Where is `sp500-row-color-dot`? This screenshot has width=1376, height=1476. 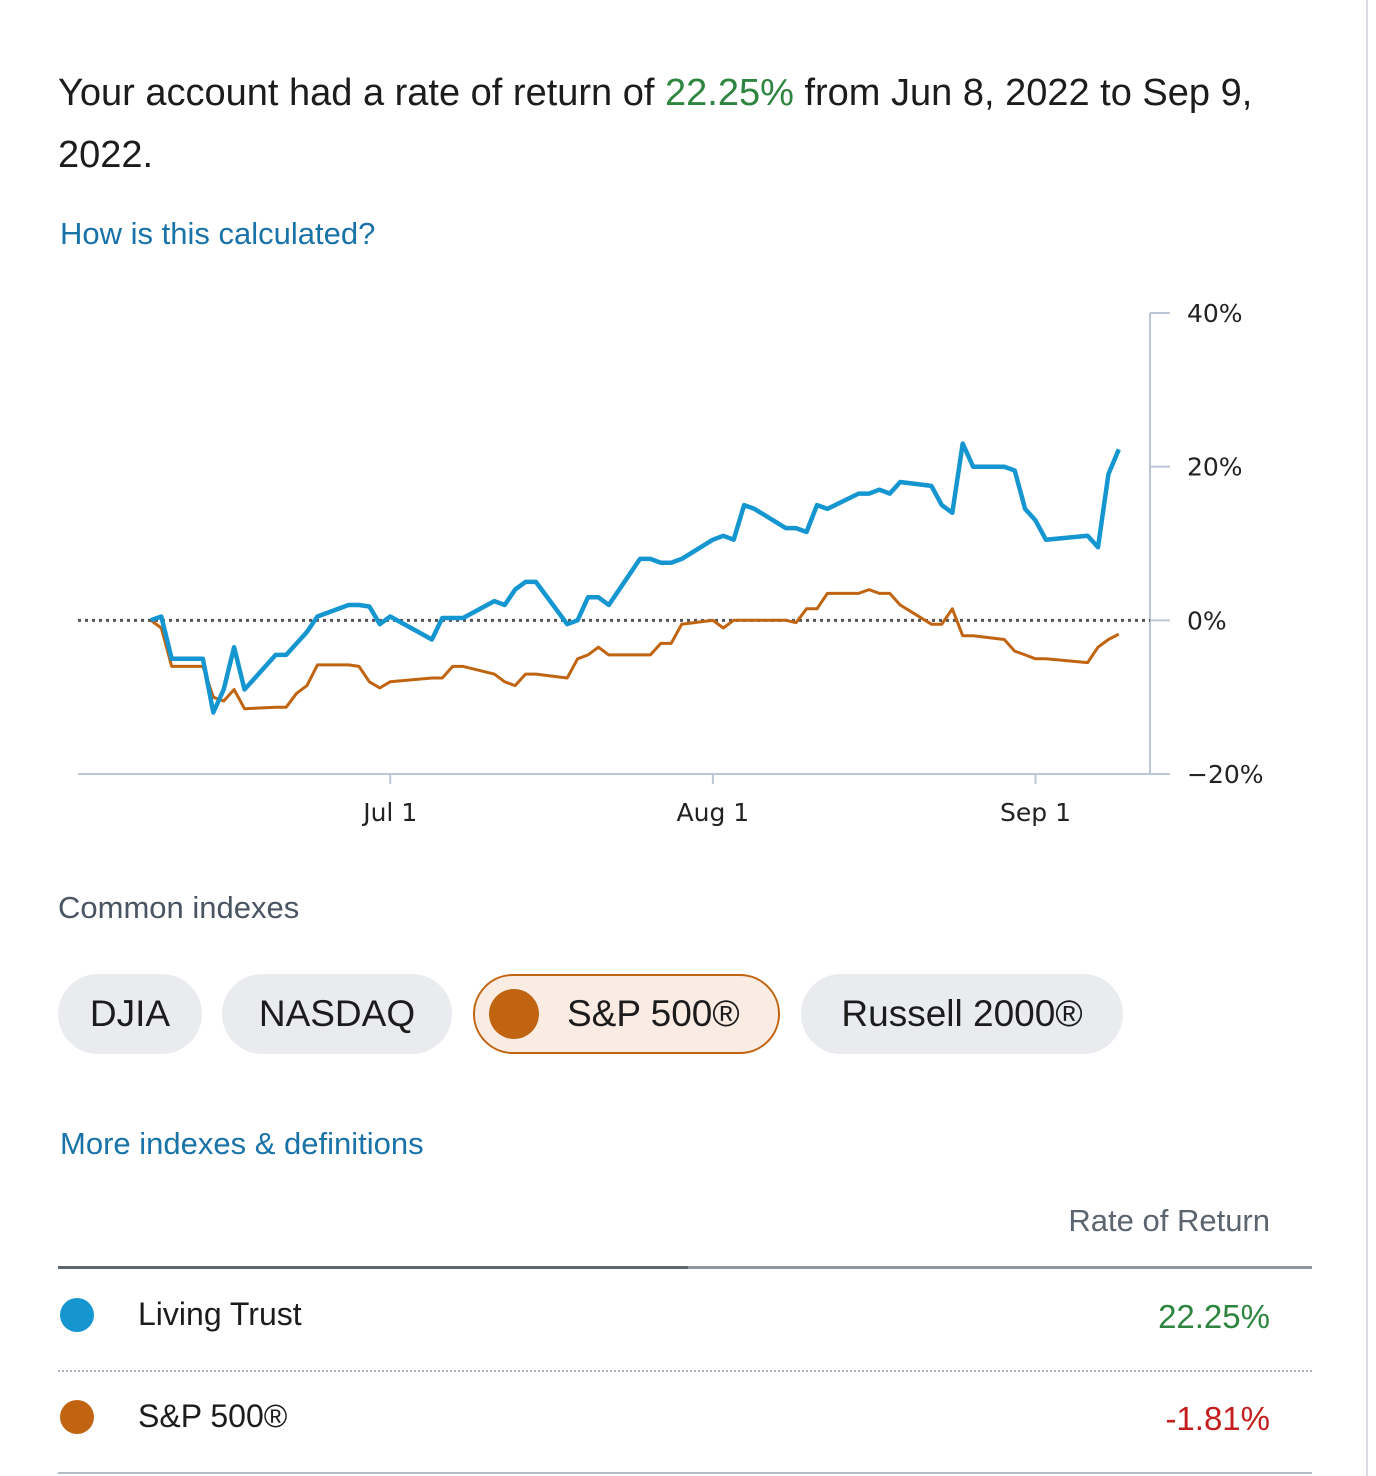
sp500-row-color-dot is located at coordinates (77, 1417).